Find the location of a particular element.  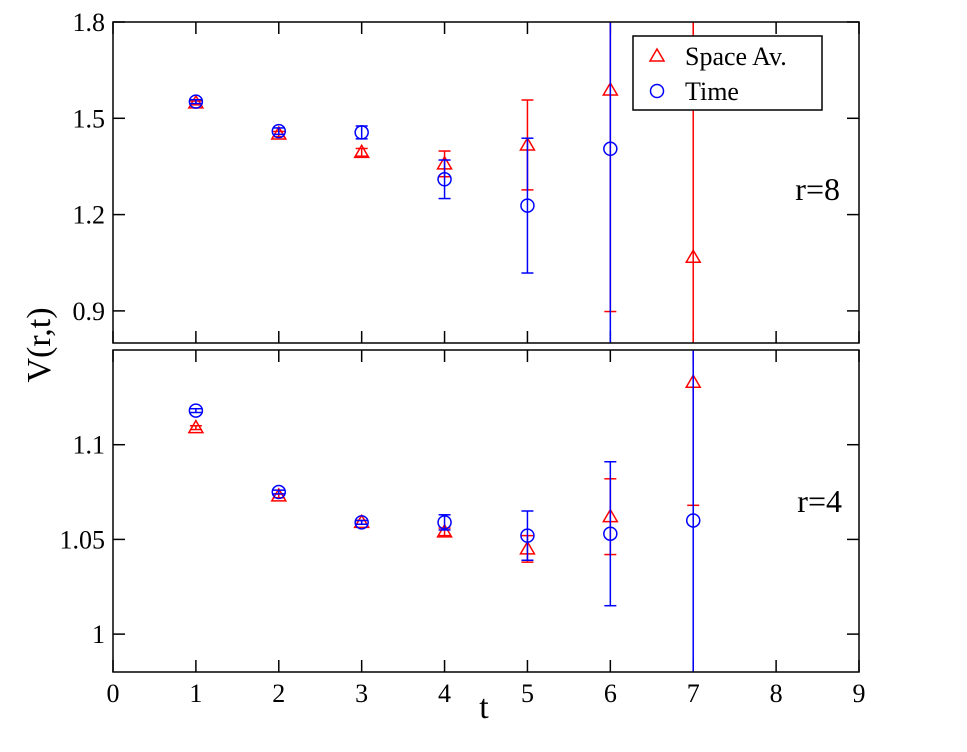

x-tick-label: 0 is located at coordinates (113, 693).